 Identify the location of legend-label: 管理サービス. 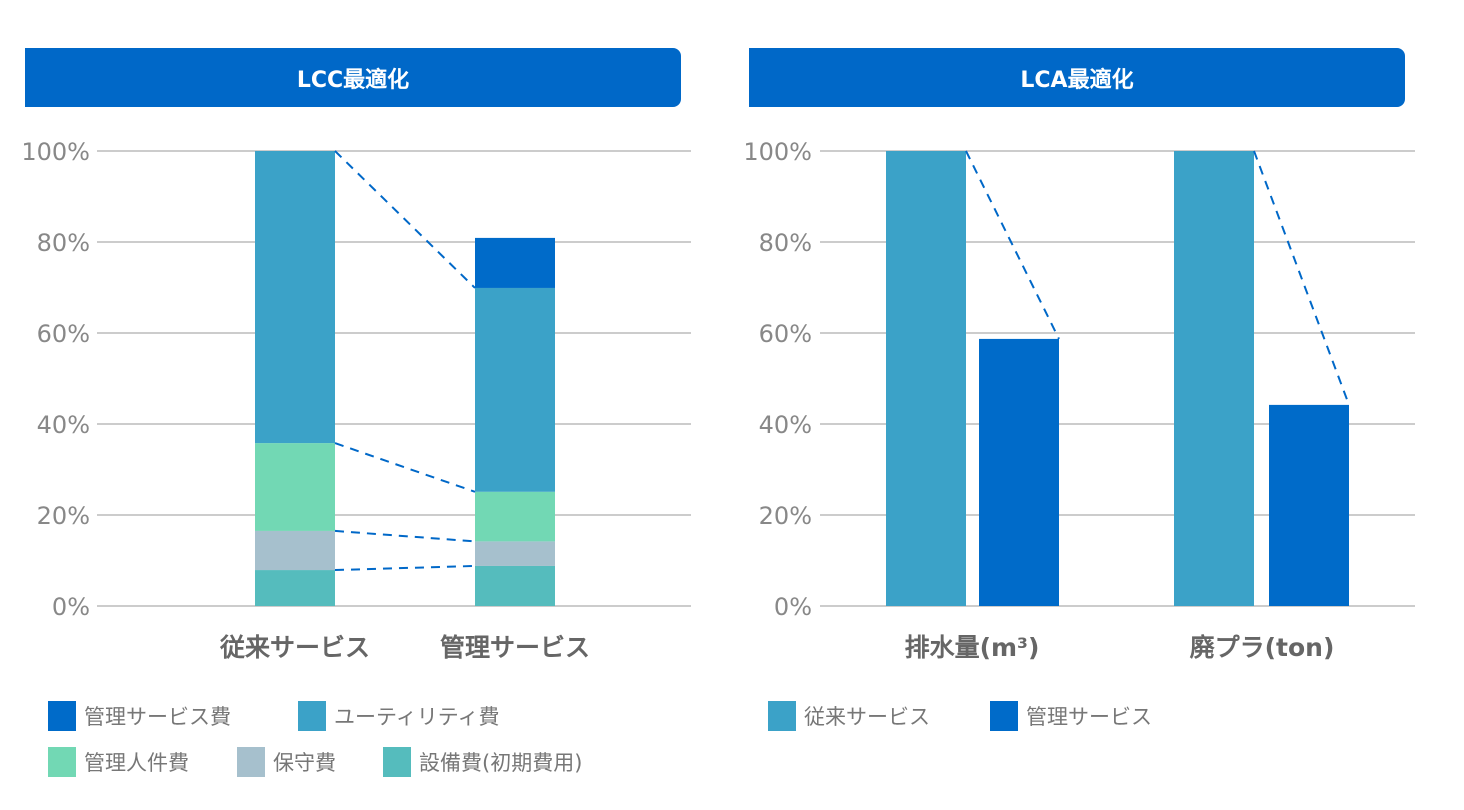
(1089, 717).